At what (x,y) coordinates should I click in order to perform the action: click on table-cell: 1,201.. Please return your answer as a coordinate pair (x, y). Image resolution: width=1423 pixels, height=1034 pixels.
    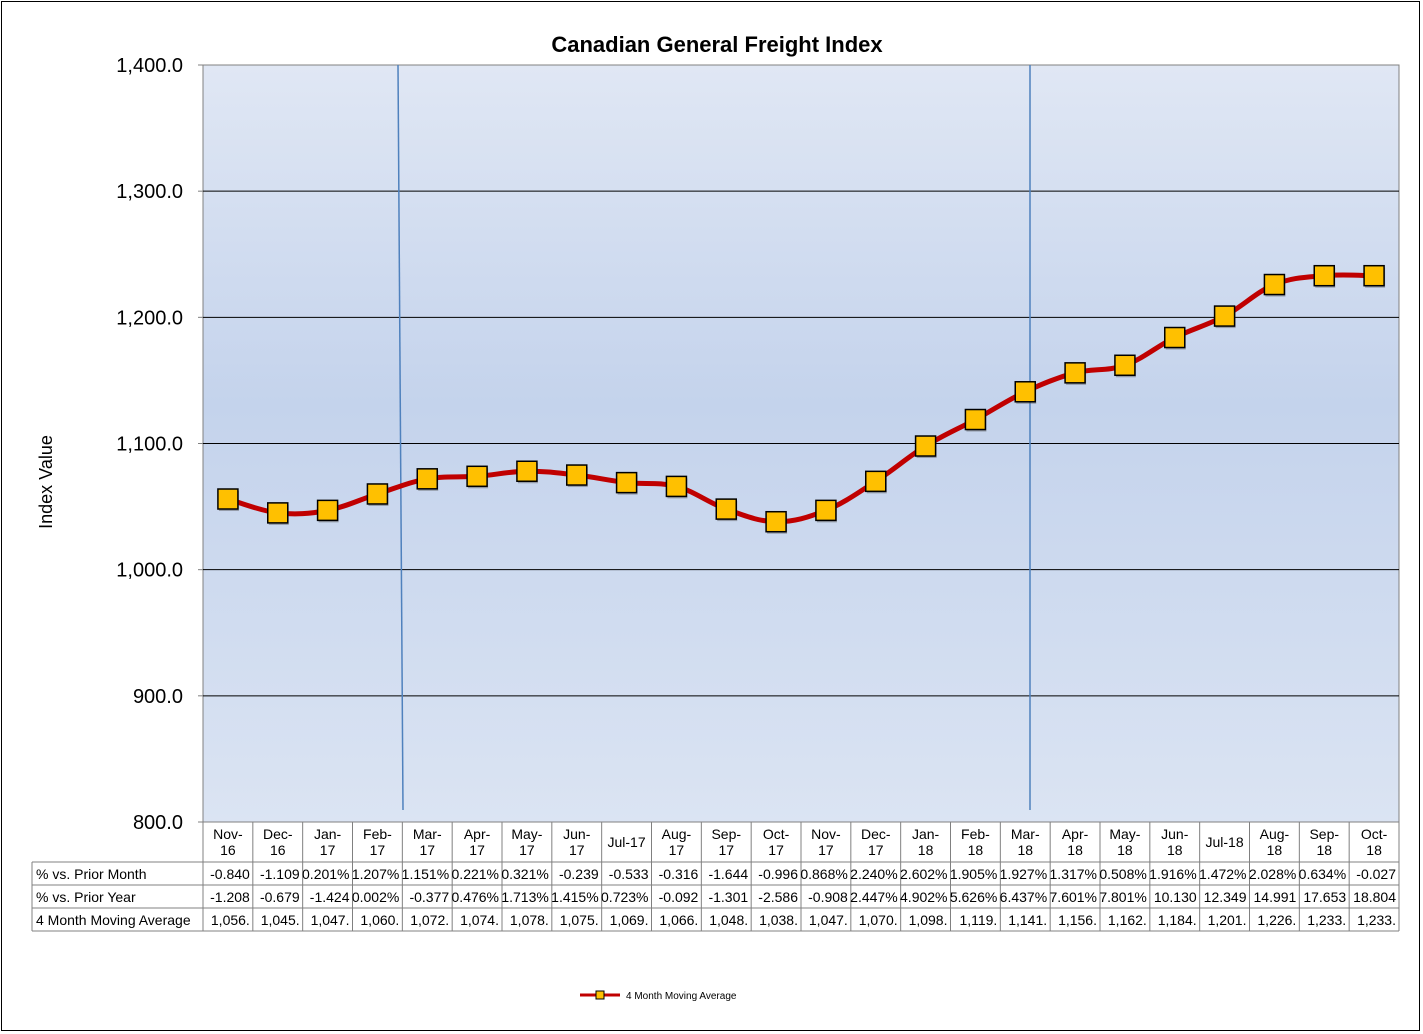
    Looking at the image, I should click on (1227, 920).